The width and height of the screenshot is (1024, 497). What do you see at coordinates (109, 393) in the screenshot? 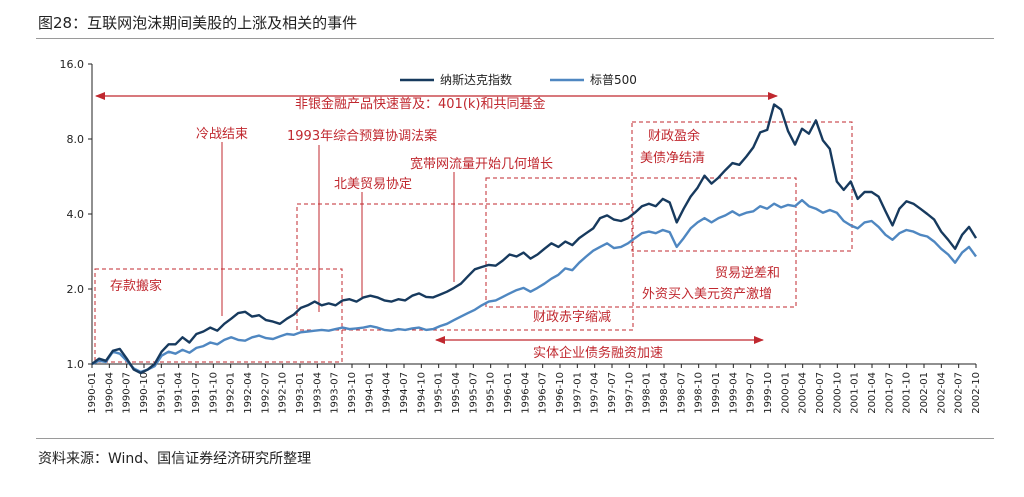
I see `x-tick-label: 1990-04` at bounding box center [109, 393].